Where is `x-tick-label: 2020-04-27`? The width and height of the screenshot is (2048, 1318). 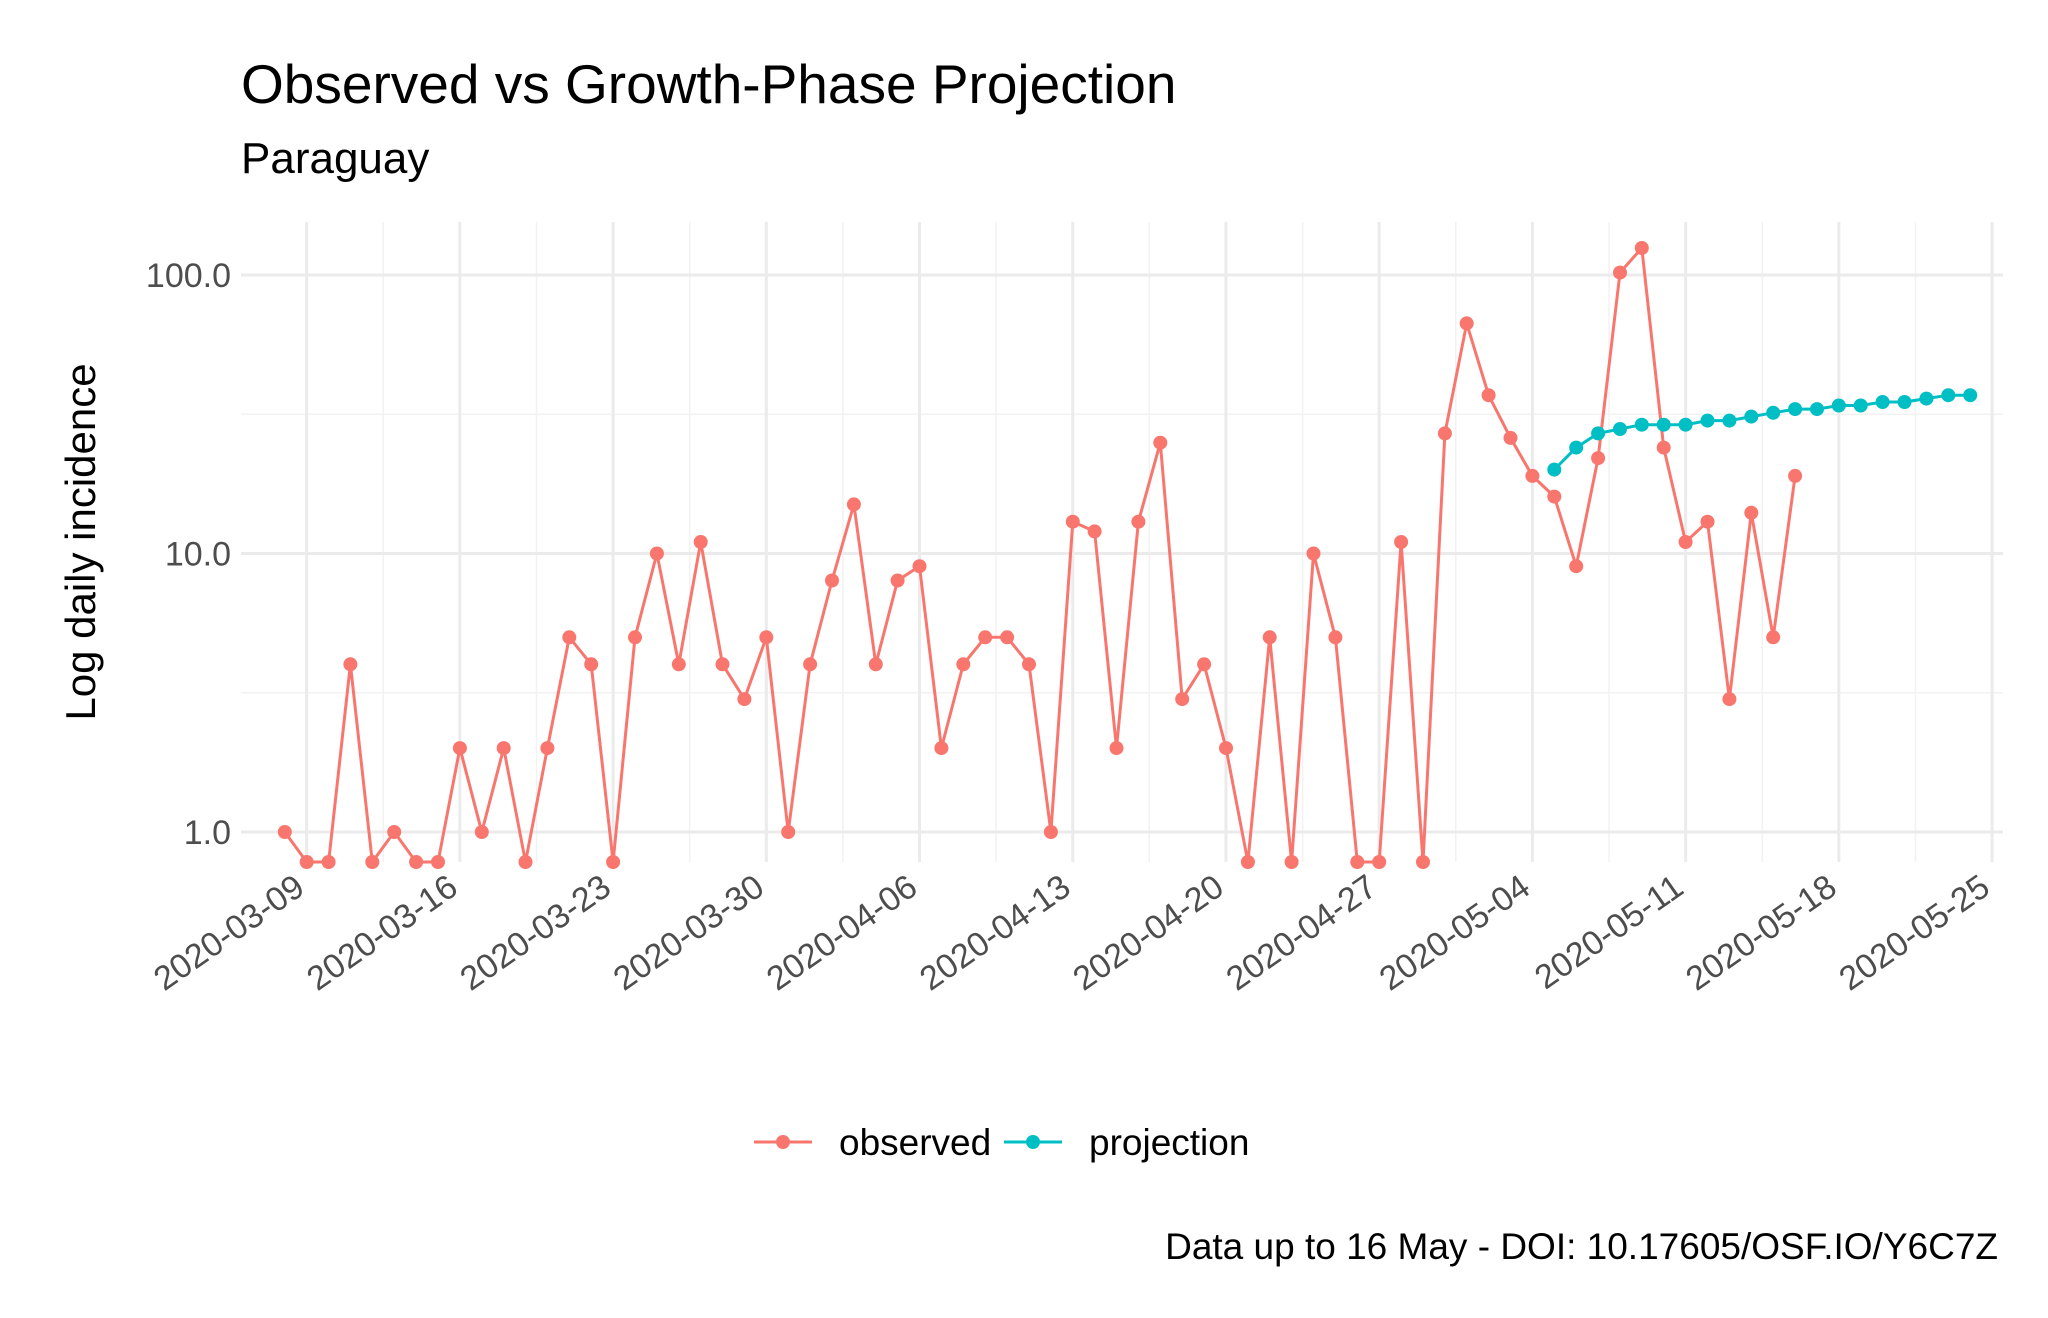
x-tick-label: 2020-04-27 is located at coordinates (1302, 932).